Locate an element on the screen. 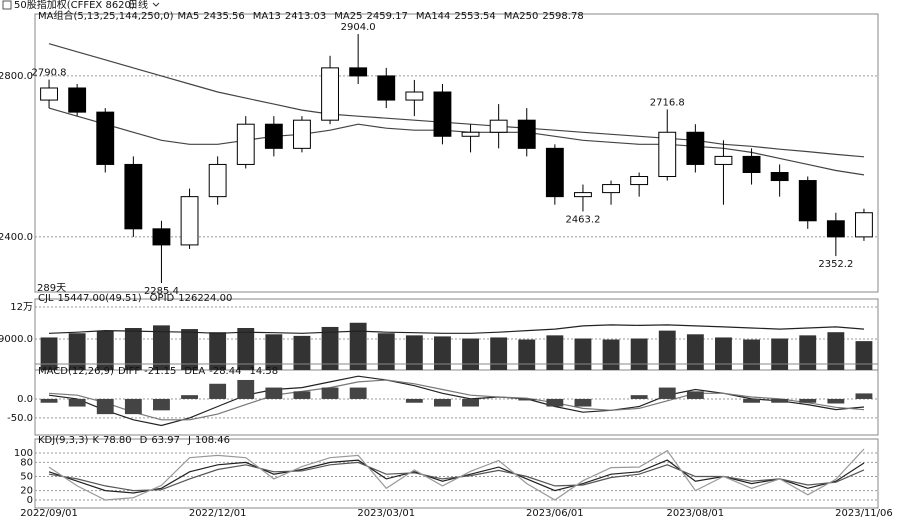 This screenshot has height=520, width=900. legend-name: MA144 is located at coordinates (433, 16).